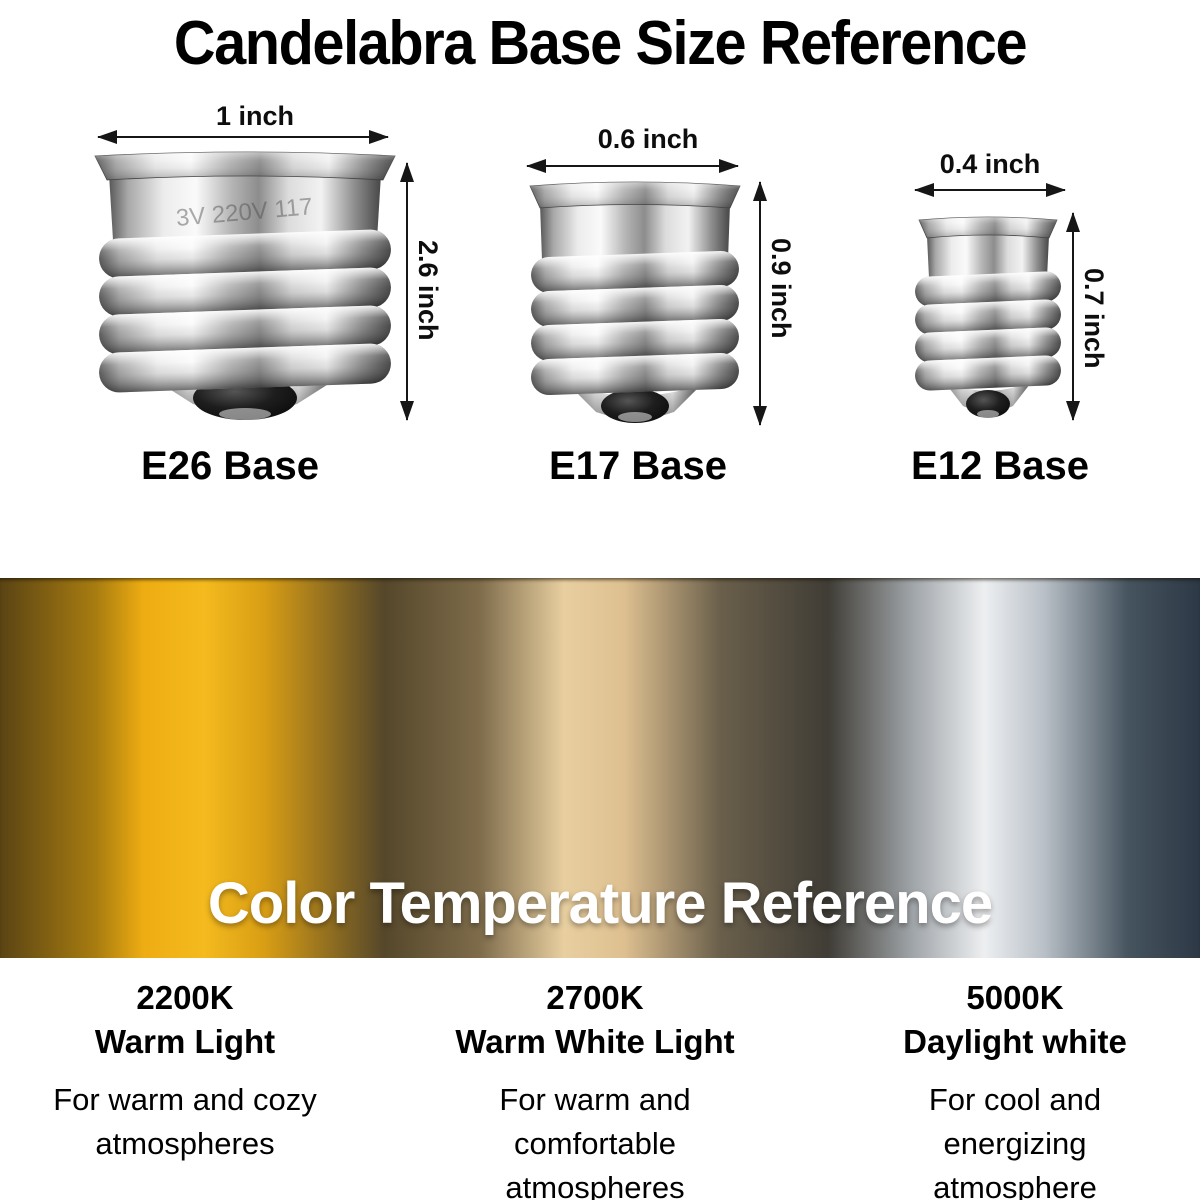 The height and width of the screenshot is (1200, 1200). I want to click on e26-width-arrow, so click(243, 137).